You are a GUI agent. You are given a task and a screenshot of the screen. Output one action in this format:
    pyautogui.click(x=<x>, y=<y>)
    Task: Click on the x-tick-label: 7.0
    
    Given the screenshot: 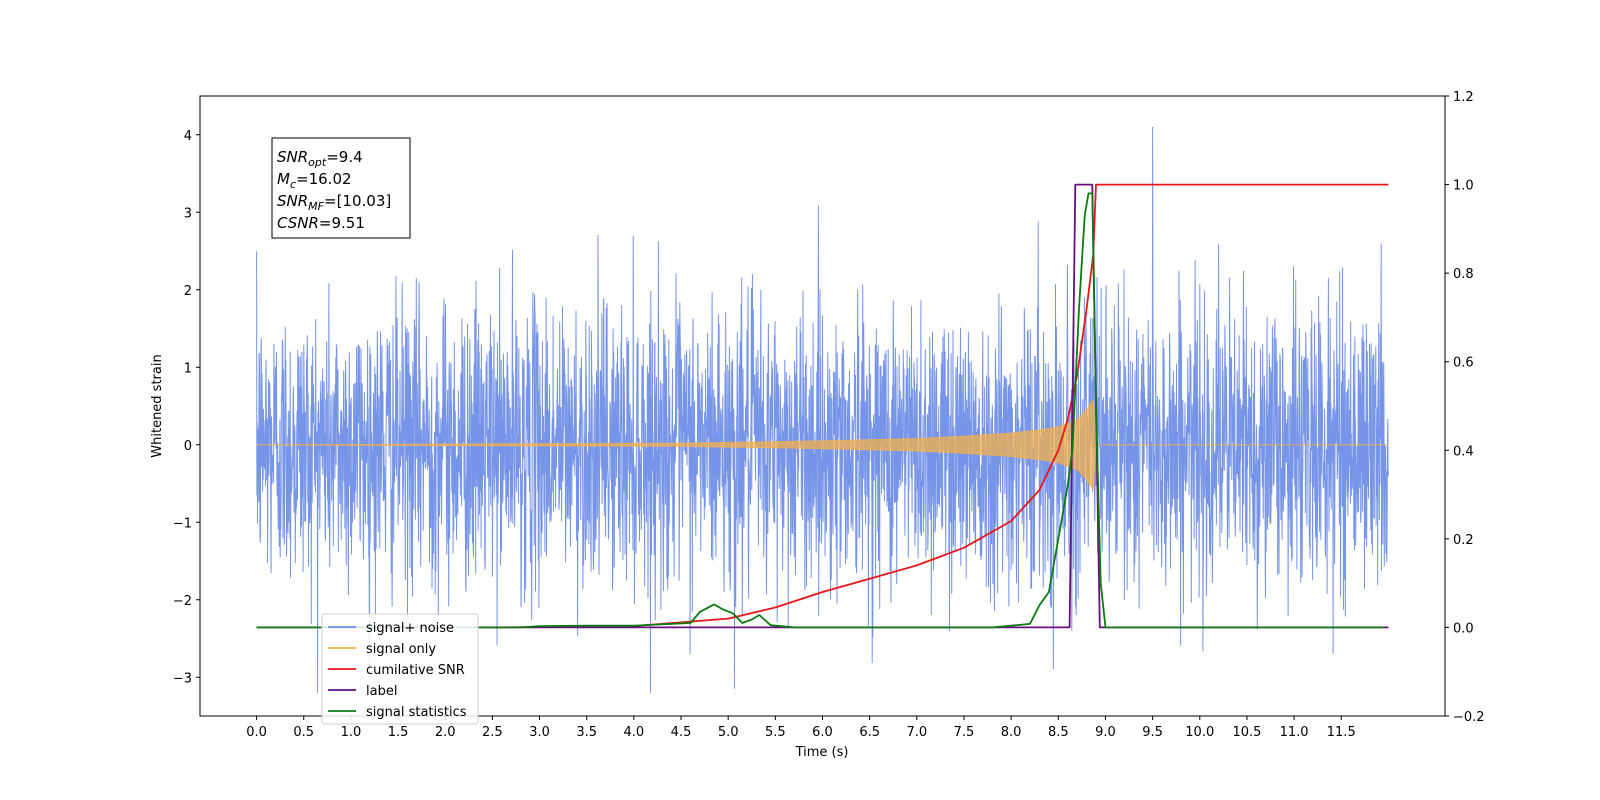 What is the action you would take?
    pyautogui.click(x=916, y=732)
    